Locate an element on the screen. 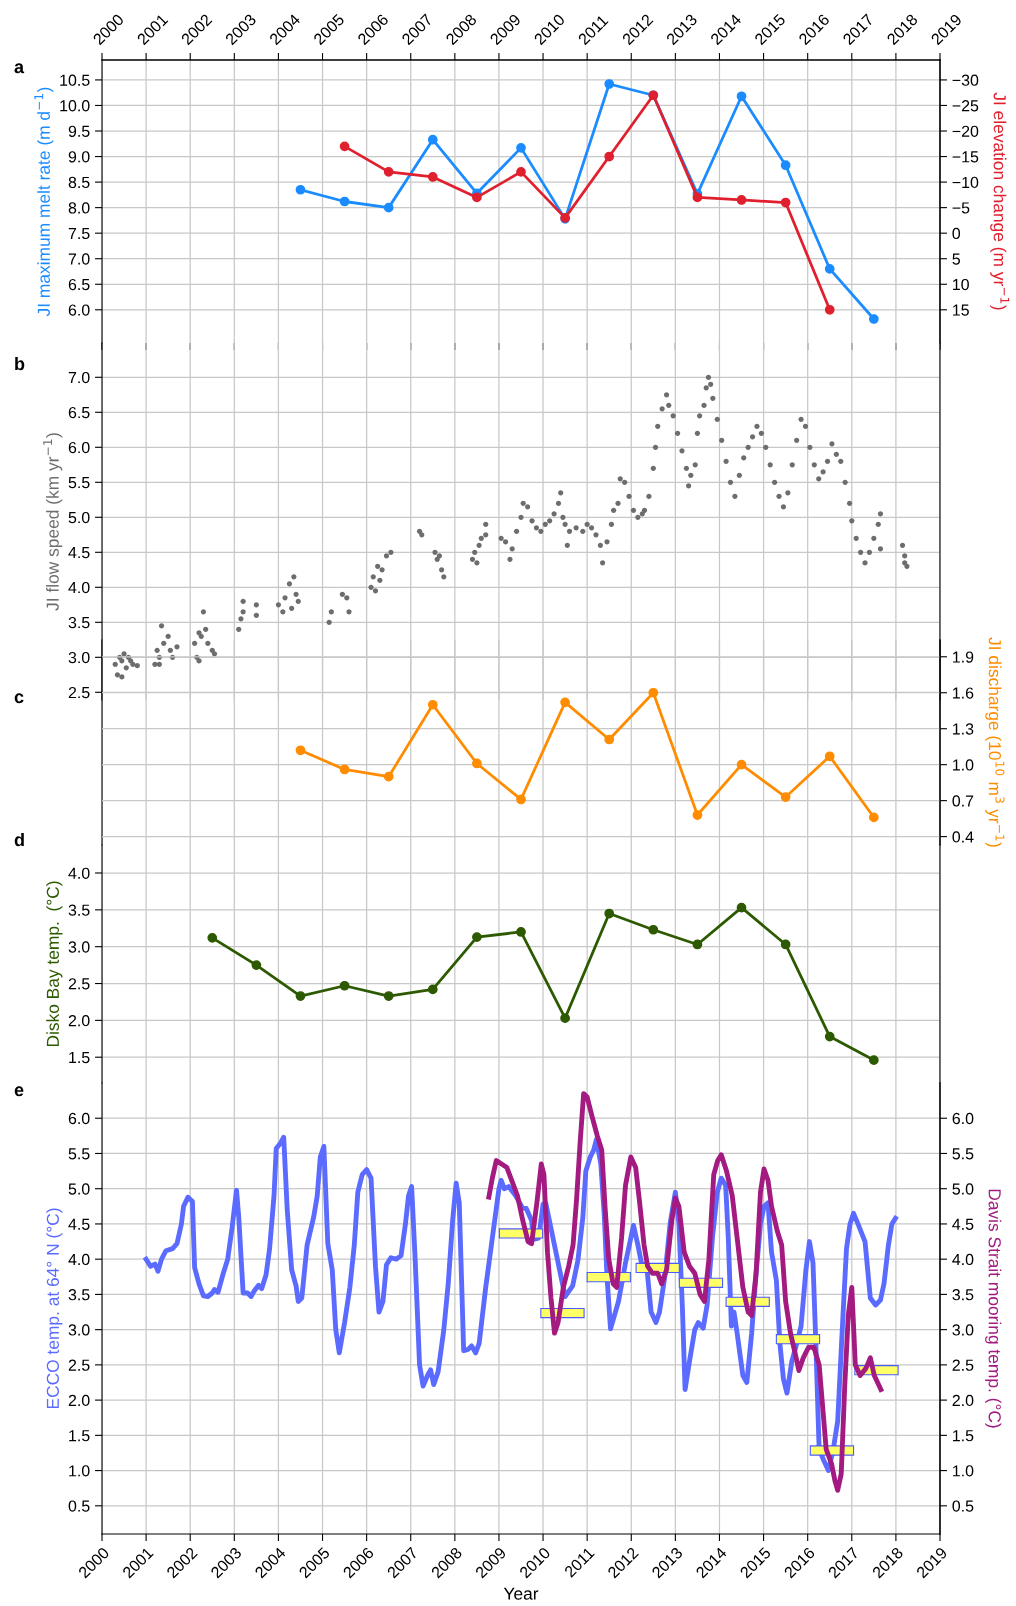 The width and height of the screenshot is (1016, 1606). chart-title: d is located at coordinates (19, 840).